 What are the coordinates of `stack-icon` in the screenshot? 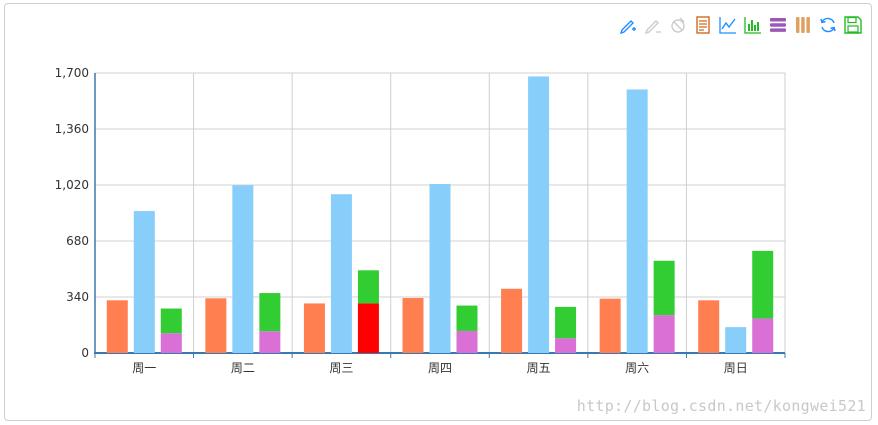 It's located at (778, 25).